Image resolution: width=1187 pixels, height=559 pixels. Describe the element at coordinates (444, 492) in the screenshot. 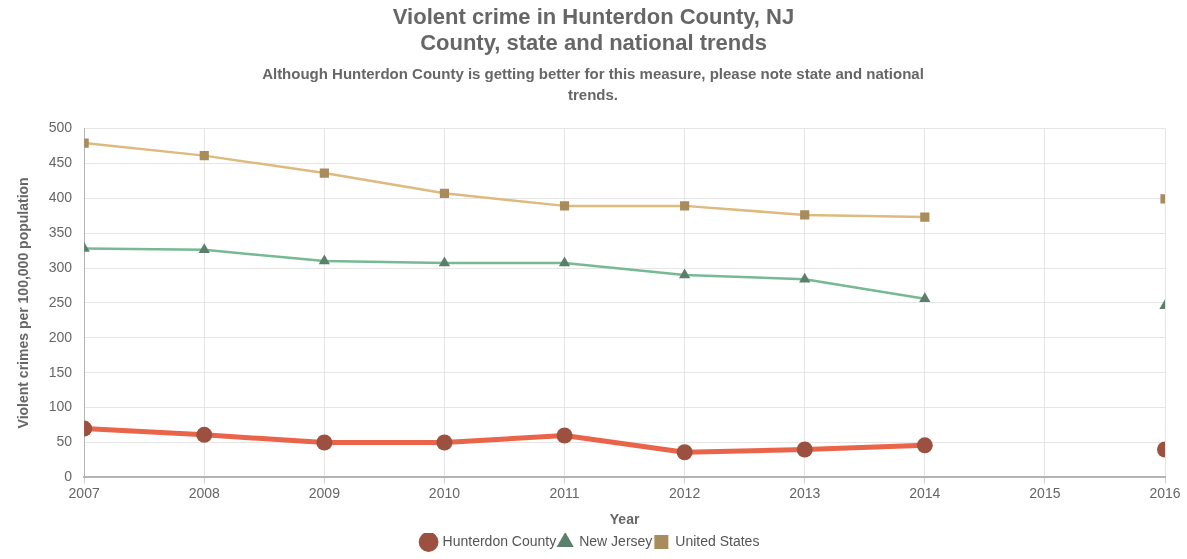

I see `x-tick-label: 2010` at that location.